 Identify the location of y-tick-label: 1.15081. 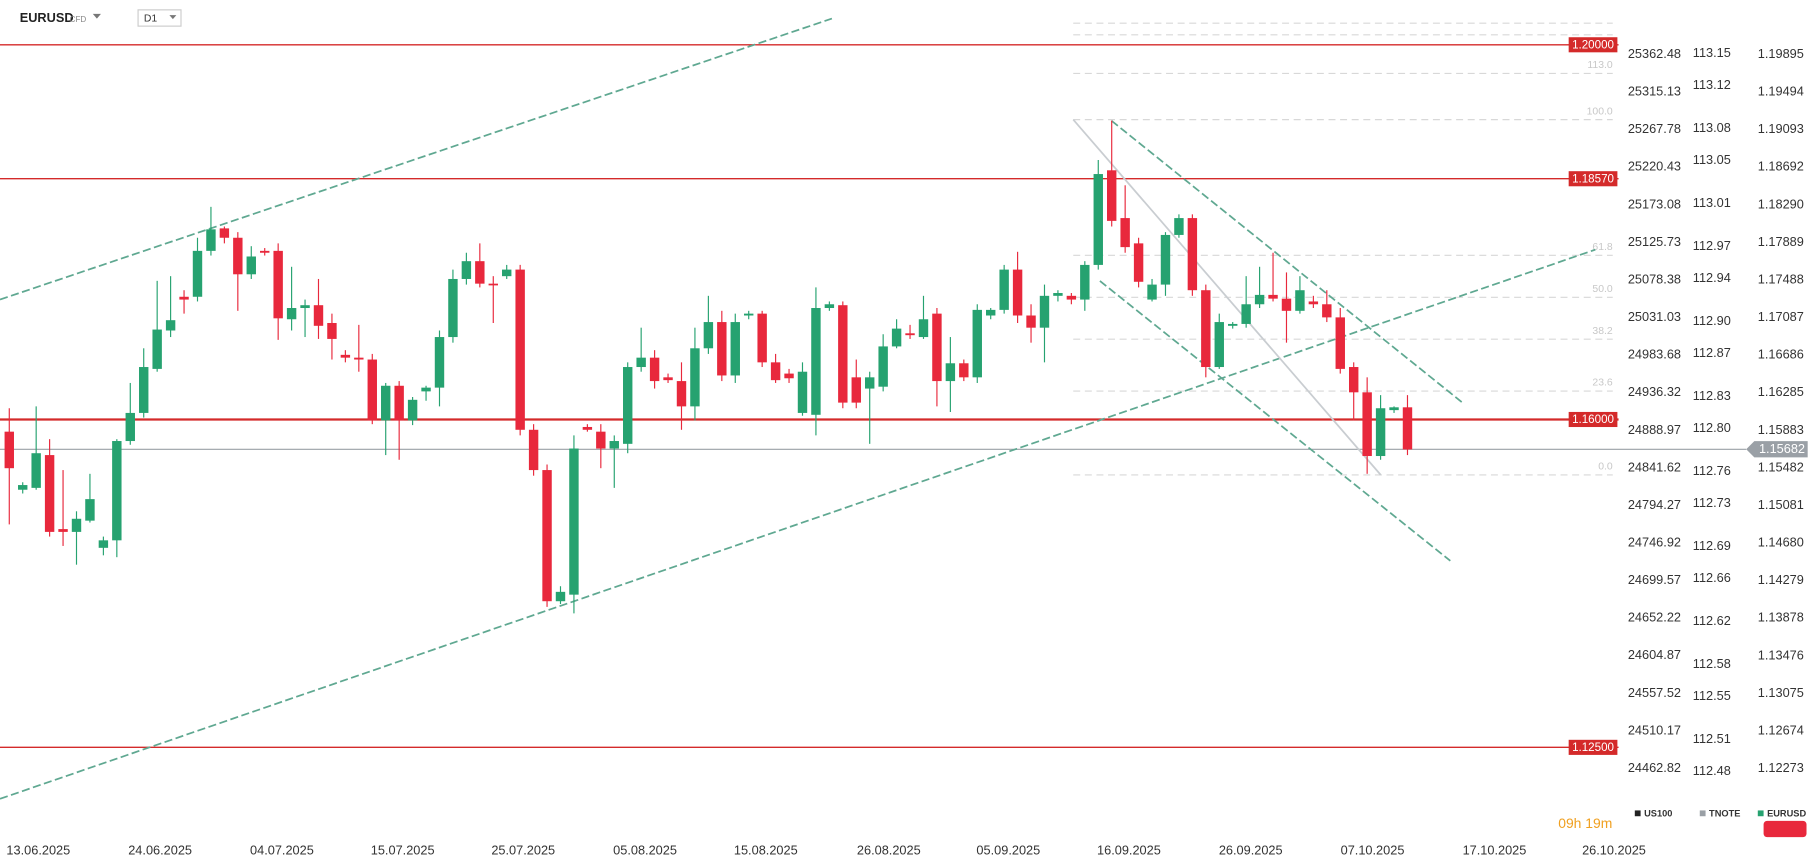
(1781, 504).